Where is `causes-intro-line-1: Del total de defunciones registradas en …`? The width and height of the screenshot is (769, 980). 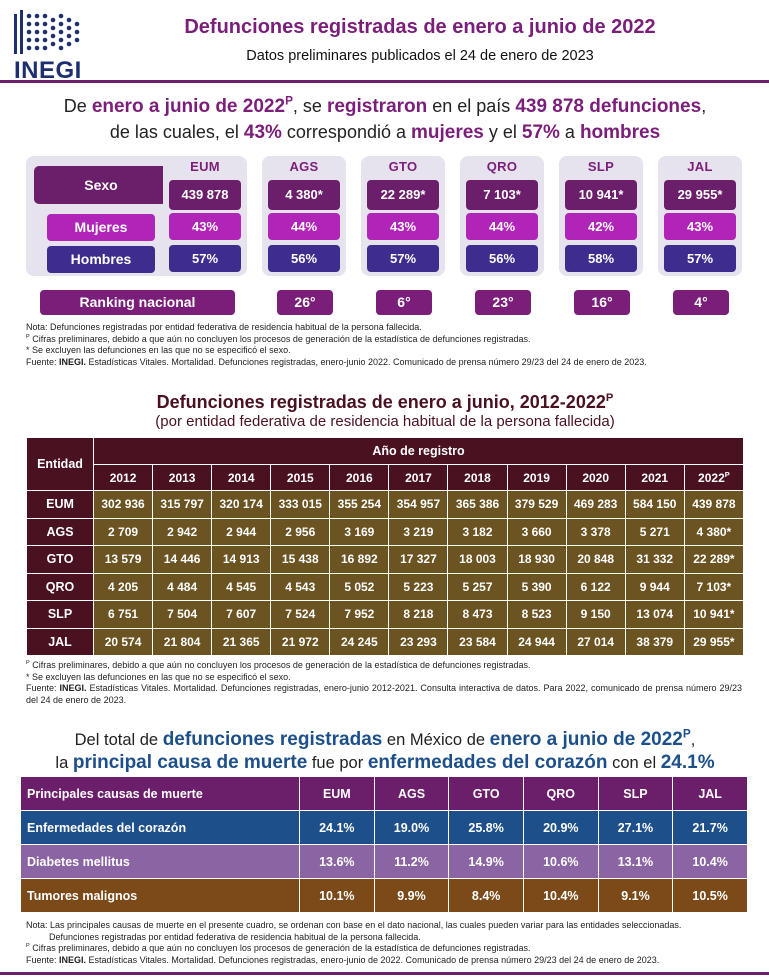
causes-intro-line-1: Del total de defunciones registradas en … is located at coordinates (385, 738).